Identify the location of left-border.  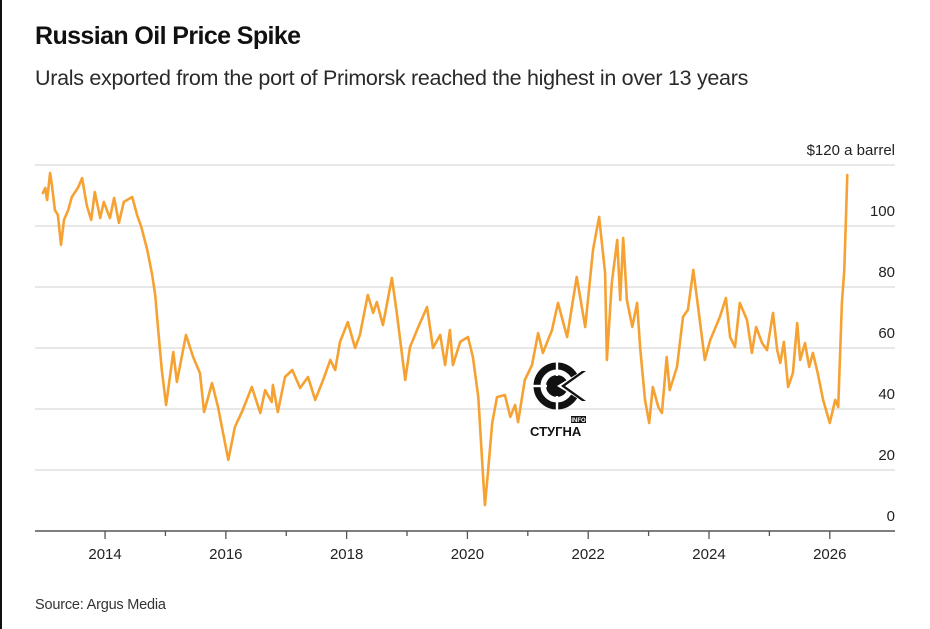
(1, 314).